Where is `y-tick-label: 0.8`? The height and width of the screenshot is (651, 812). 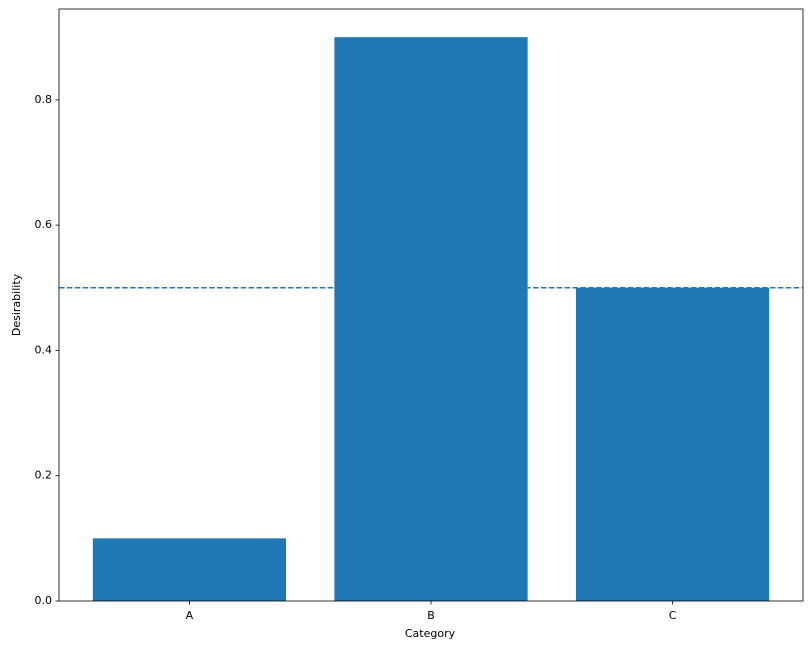
y-tick-label: 0.8 is located at coordinates (44, 99).